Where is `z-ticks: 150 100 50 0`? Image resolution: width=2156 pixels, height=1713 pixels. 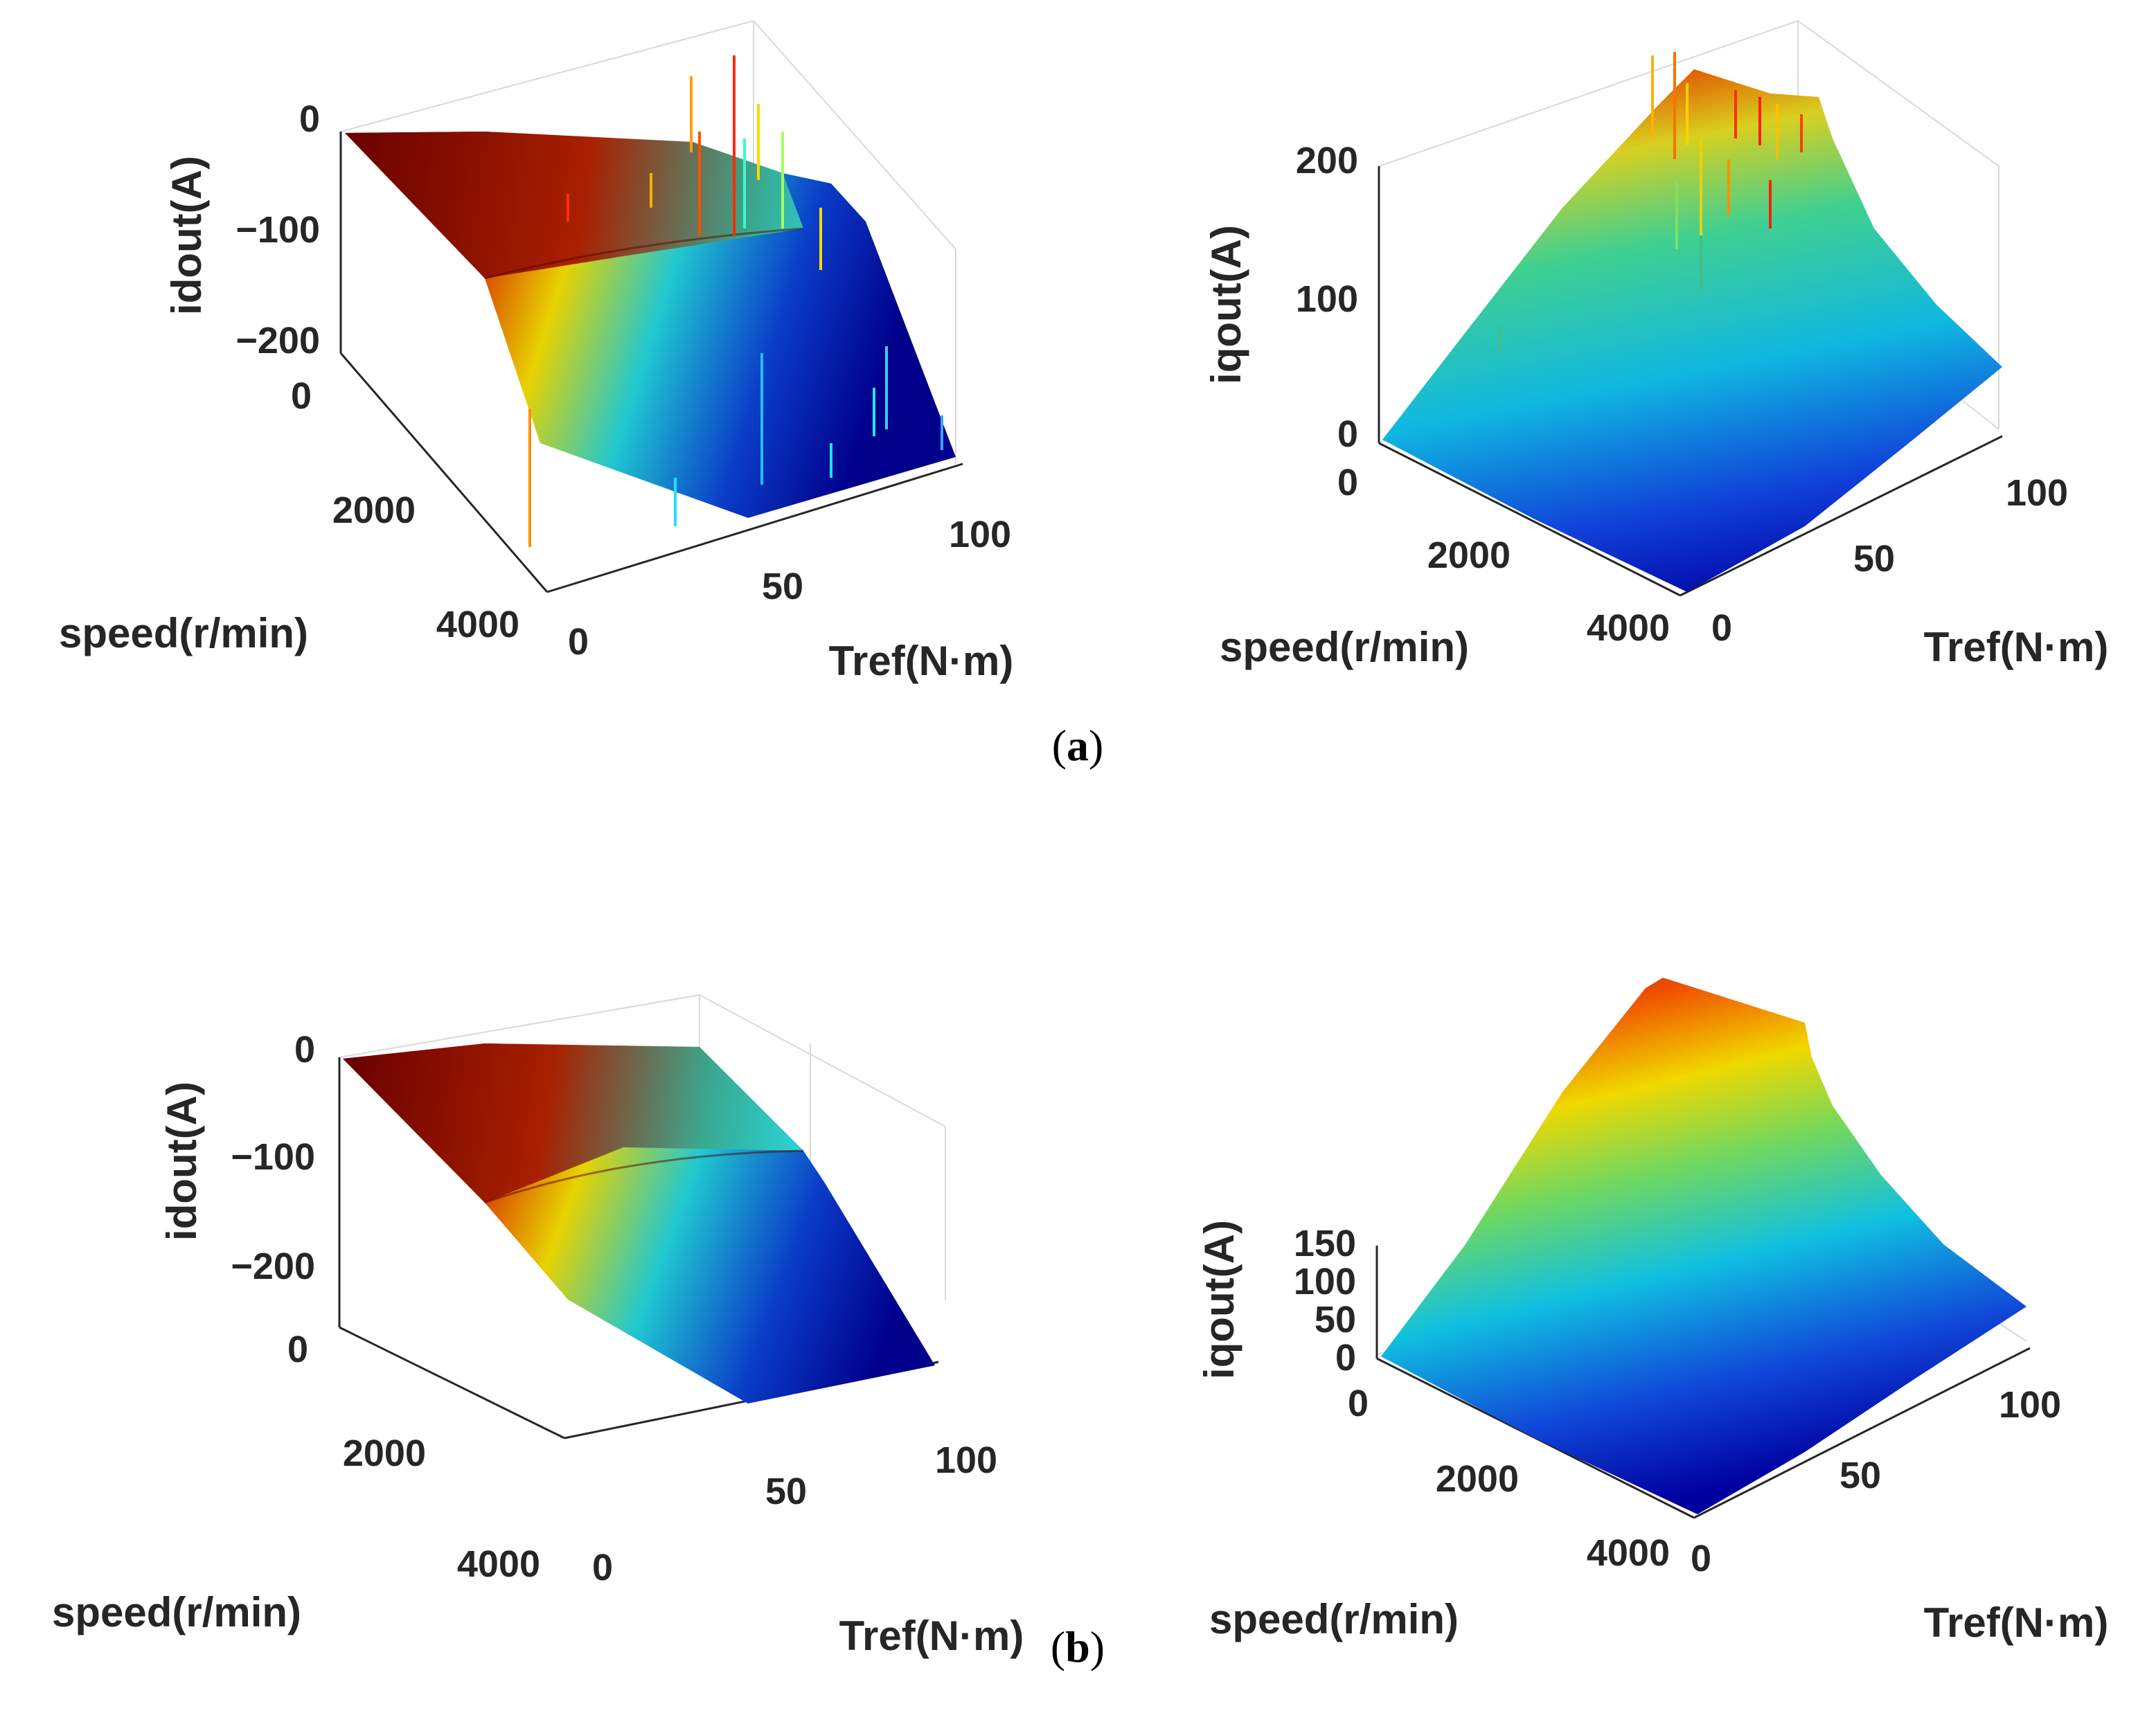
z-ticks: 150 100 50 0 is located at coordinates (1325, 1301).